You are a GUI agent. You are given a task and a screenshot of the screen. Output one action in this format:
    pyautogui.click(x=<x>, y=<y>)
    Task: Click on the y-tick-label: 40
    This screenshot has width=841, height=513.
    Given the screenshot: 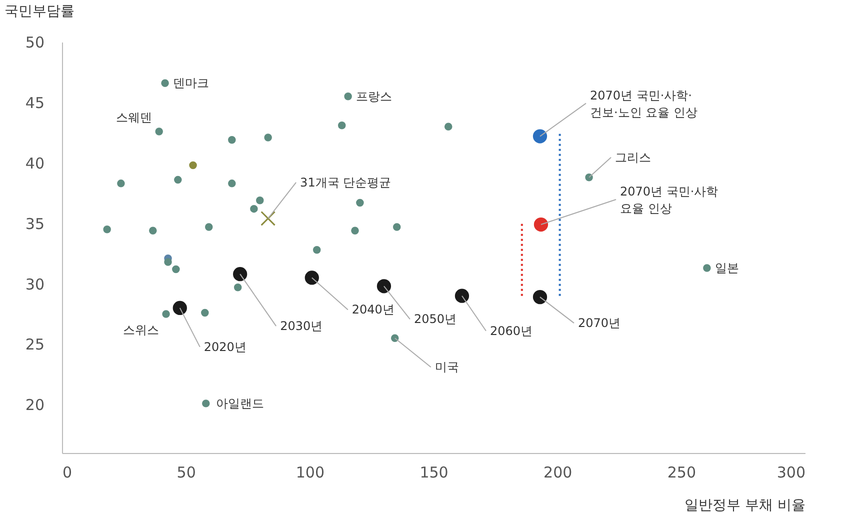 What is the action you would take?
    pyautogui.click(x=34, y=163)
    